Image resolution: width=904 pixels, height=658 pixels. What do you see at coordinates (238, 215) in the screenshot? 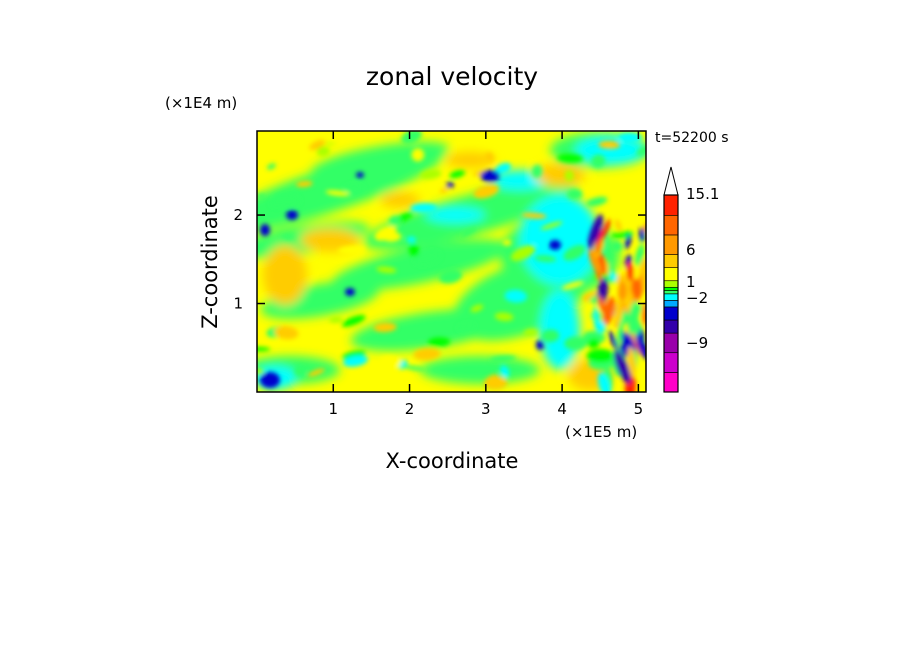
I see `y-tick-label: 2` at bounding box center [238, 215].